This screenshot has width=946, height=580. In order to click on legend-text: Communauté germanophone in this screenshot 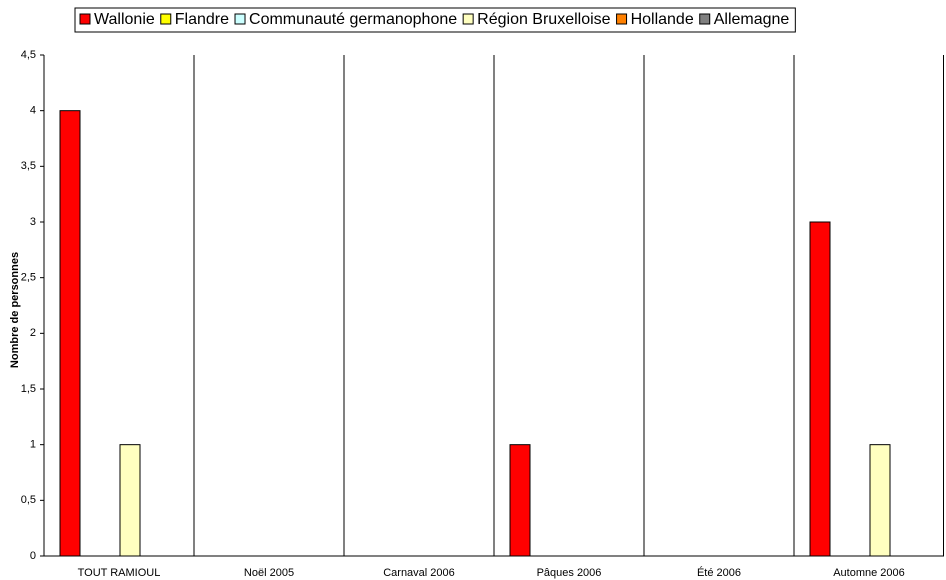, I will do `click(353, 19)`.